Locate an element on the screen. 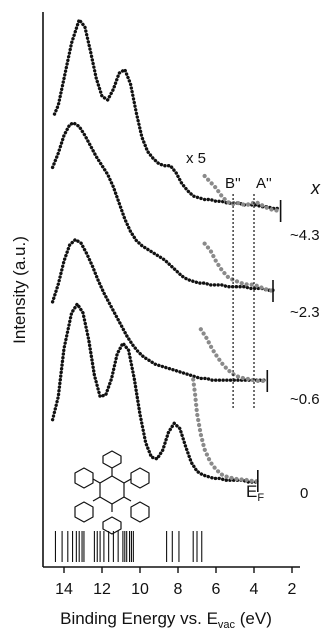  x-ticks: 14 12 10 8 6 4 2 is located at coordinates (176, 582).